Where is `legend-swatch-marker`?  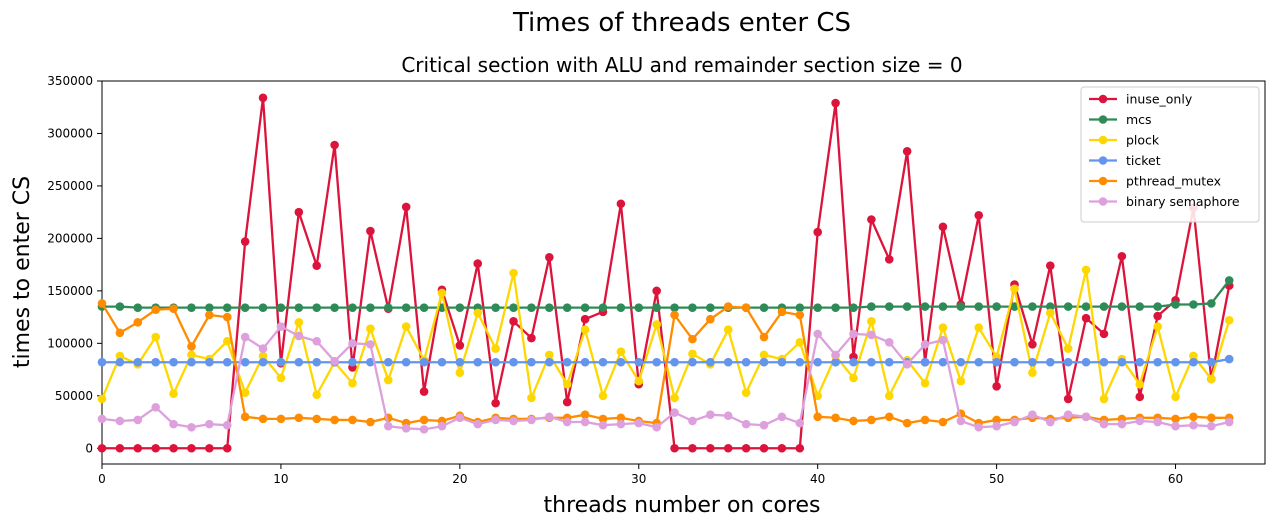 legend-swatch-marker is located at coordinates (1103, 99).